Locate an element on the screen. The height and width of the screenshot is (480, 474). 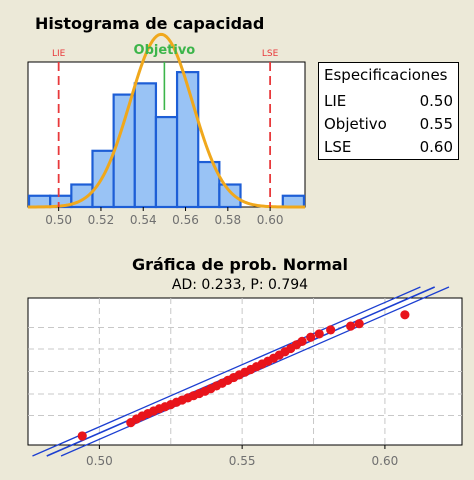
spec-row-lse: LSE 0.60 is located at coordinates (388, 149).